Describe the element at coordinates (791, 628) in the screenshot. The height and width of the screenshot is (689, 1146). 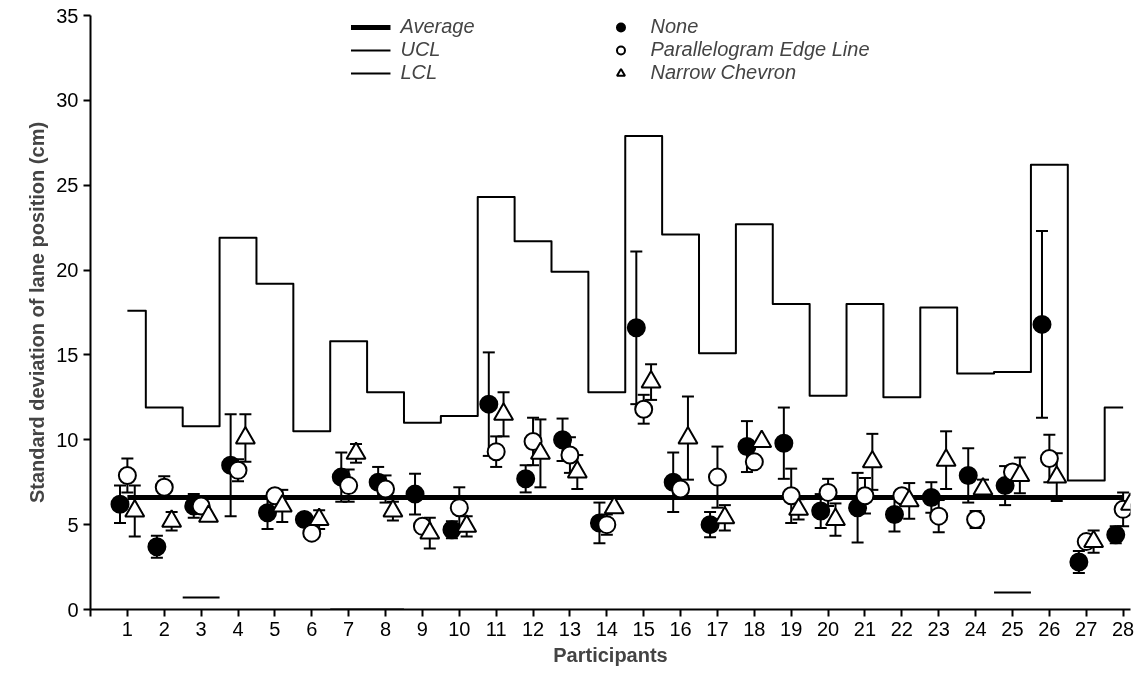
I see `x-tick-label: 19` at that location.